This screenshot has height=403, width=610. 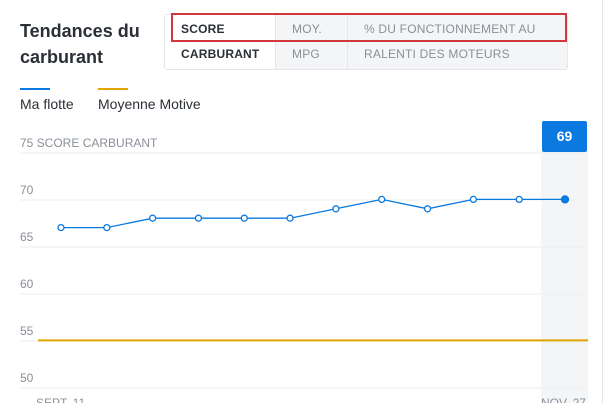 What do you see at coordinates (113, 89) in the screenshot?
I see `legend-swatch-average` at bounding box center [113, 89].